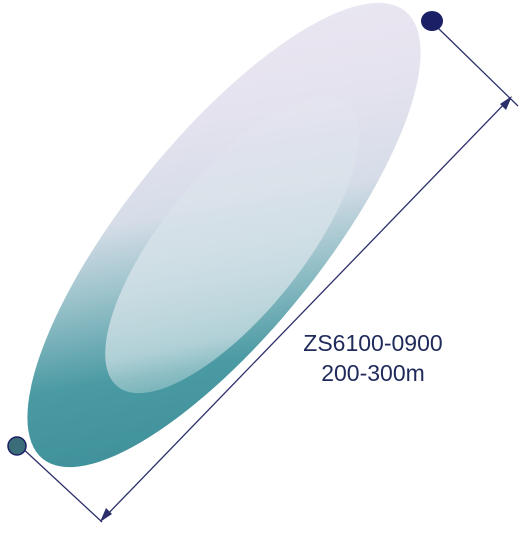 The width and height of the screenshot is (523, 534). Describe the element at coordinates (106, 515) in the screenshot. I see `arrowhead-bottom` at that location.